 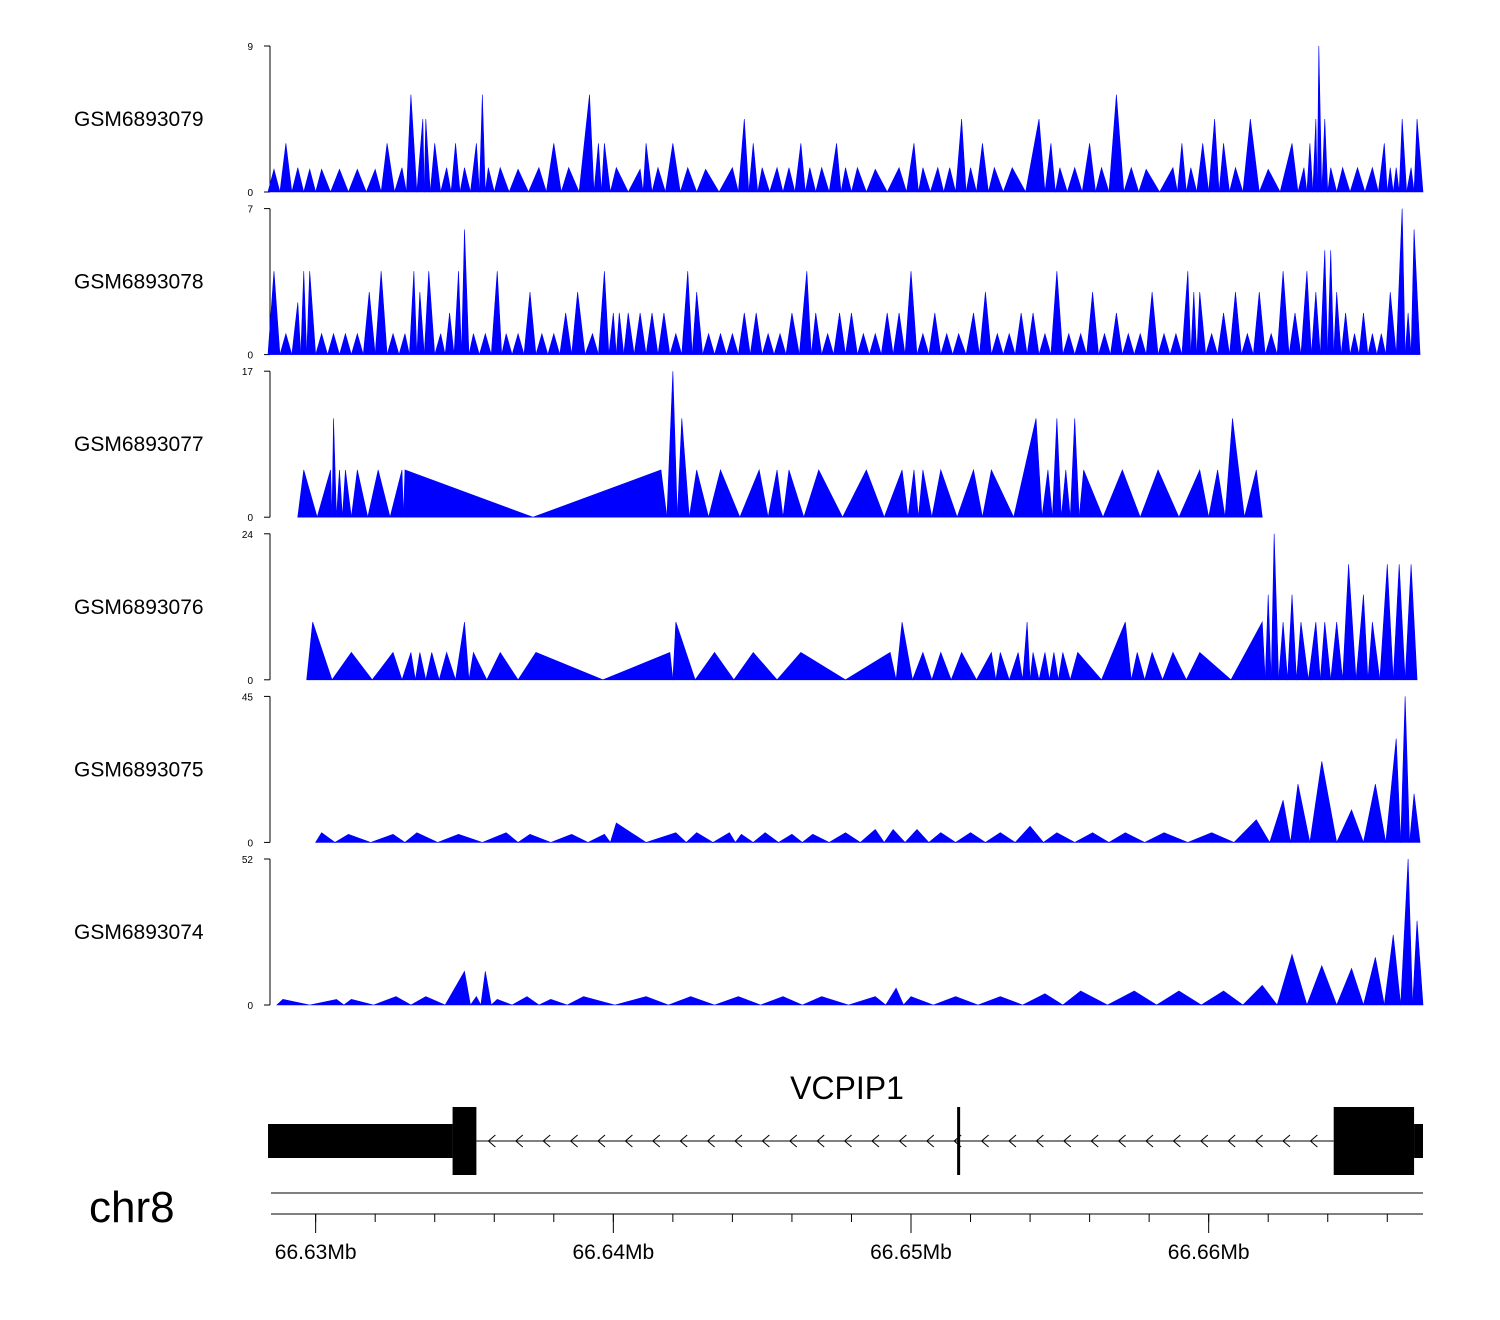 What do you see at coordinates (139, 607) in the screenshot?
I see `track-label: GSM6893076` at bounding box center [139, 607].